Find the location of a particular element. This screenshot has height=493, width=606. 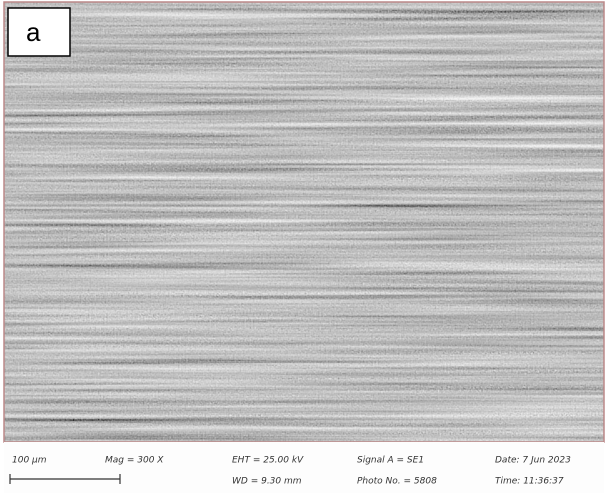

magnification: Mag = 300 X is located at coordinates (134, 461).